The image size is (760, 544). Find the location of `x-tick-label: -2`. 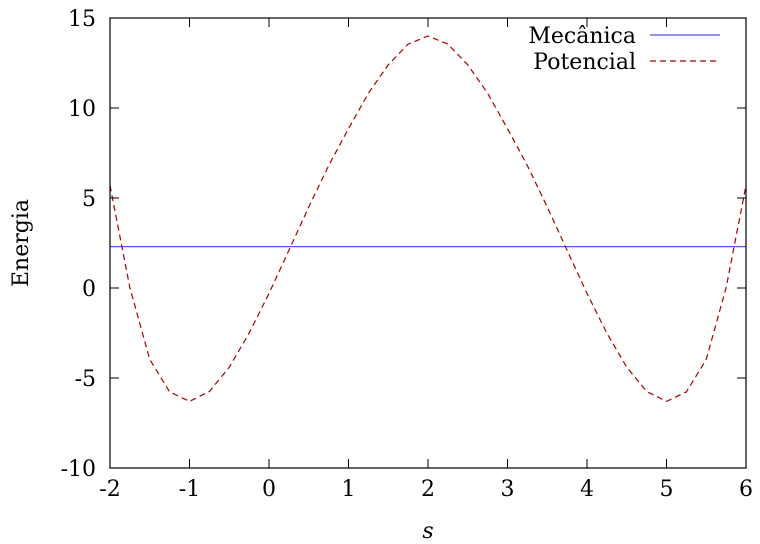

x-tick-label: -2 is located at coordinates (109, 489).